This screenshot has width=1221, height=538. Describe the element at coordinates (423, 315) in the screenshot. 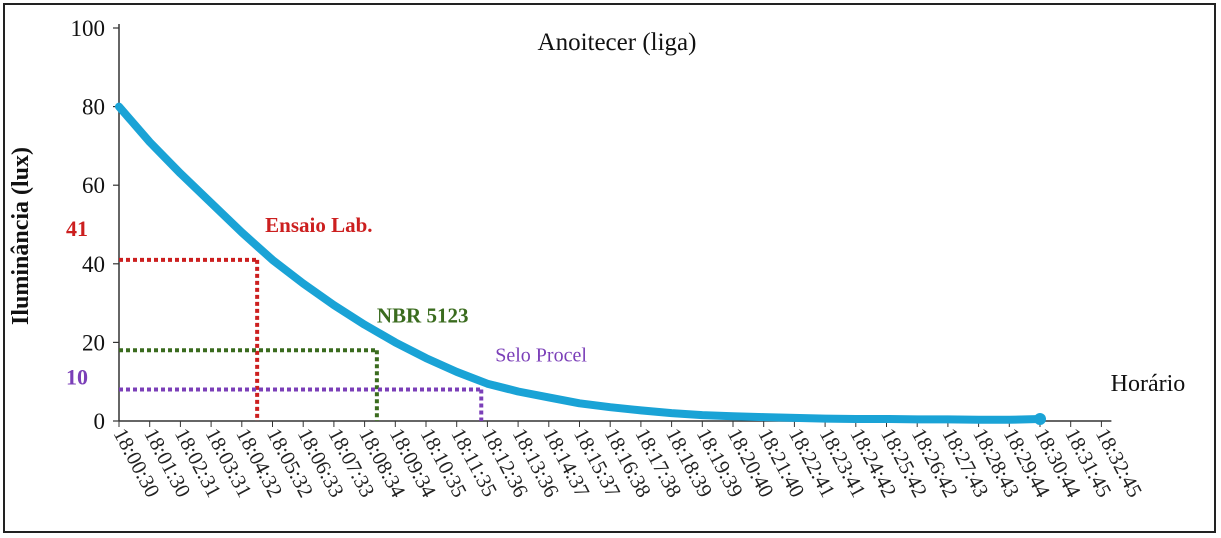

I see `annotation-label: NBR 5123` at that location.